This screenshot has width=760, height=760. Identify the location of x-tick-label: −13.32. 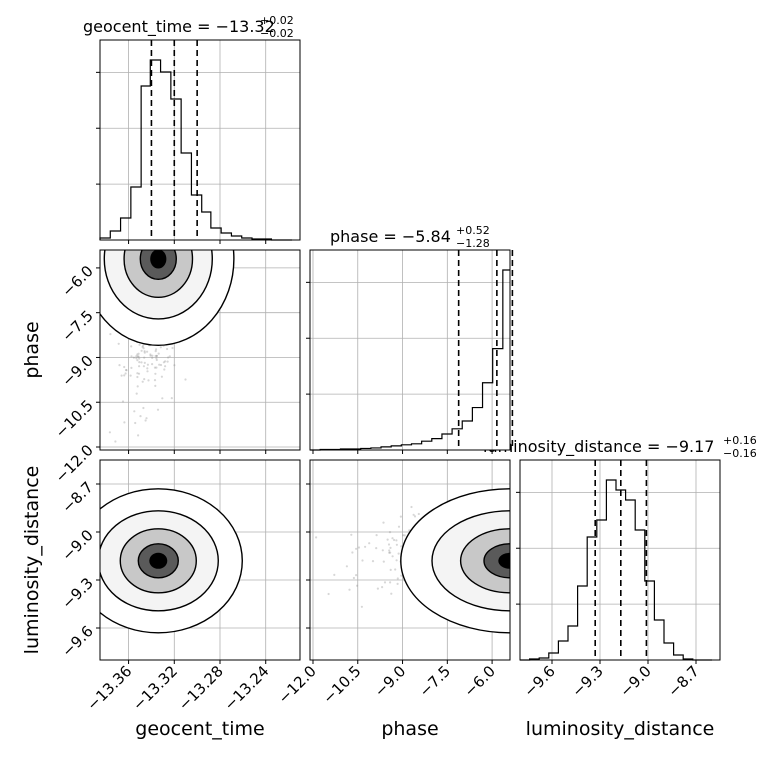
(155, 688).